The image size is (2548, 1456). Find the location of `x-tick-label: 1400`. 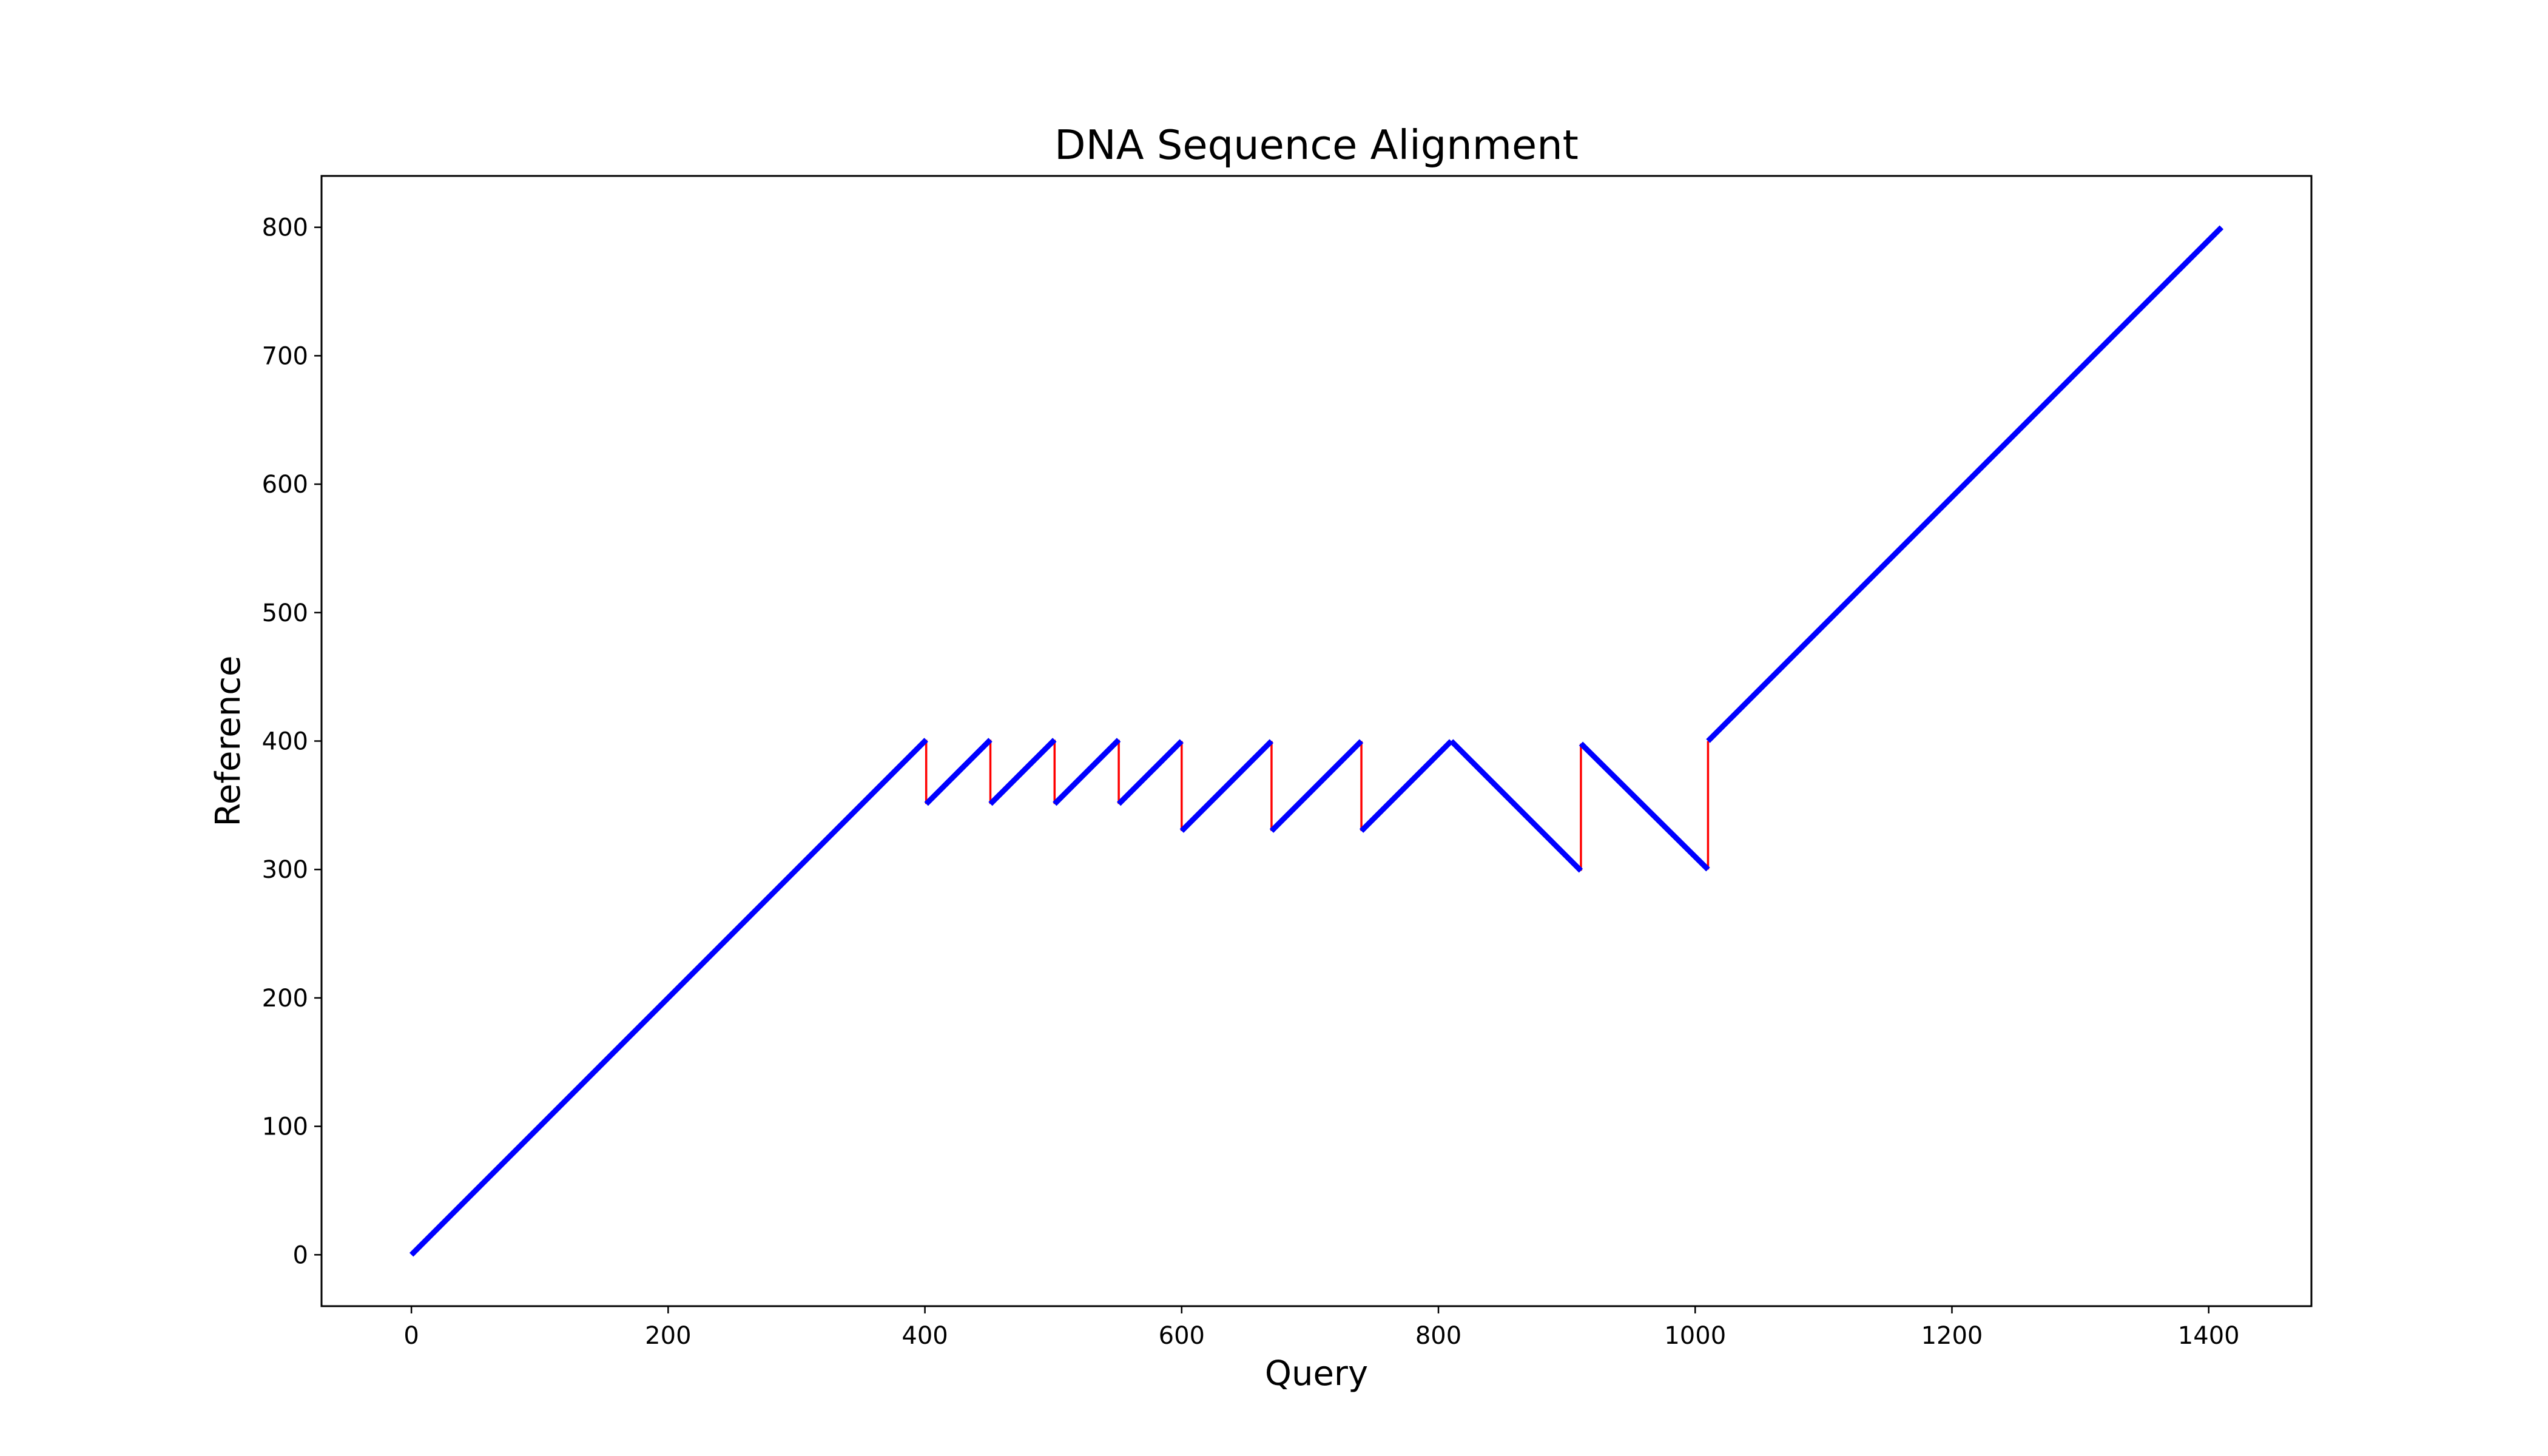

x-tick-label: 1400 is located at coordinates (2209, 1336).